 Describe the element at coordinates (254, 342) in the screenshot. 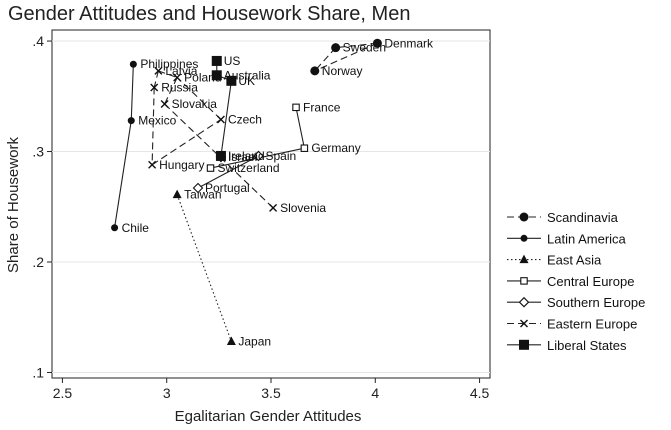

I see `point-label-japan: Japan` at that location.